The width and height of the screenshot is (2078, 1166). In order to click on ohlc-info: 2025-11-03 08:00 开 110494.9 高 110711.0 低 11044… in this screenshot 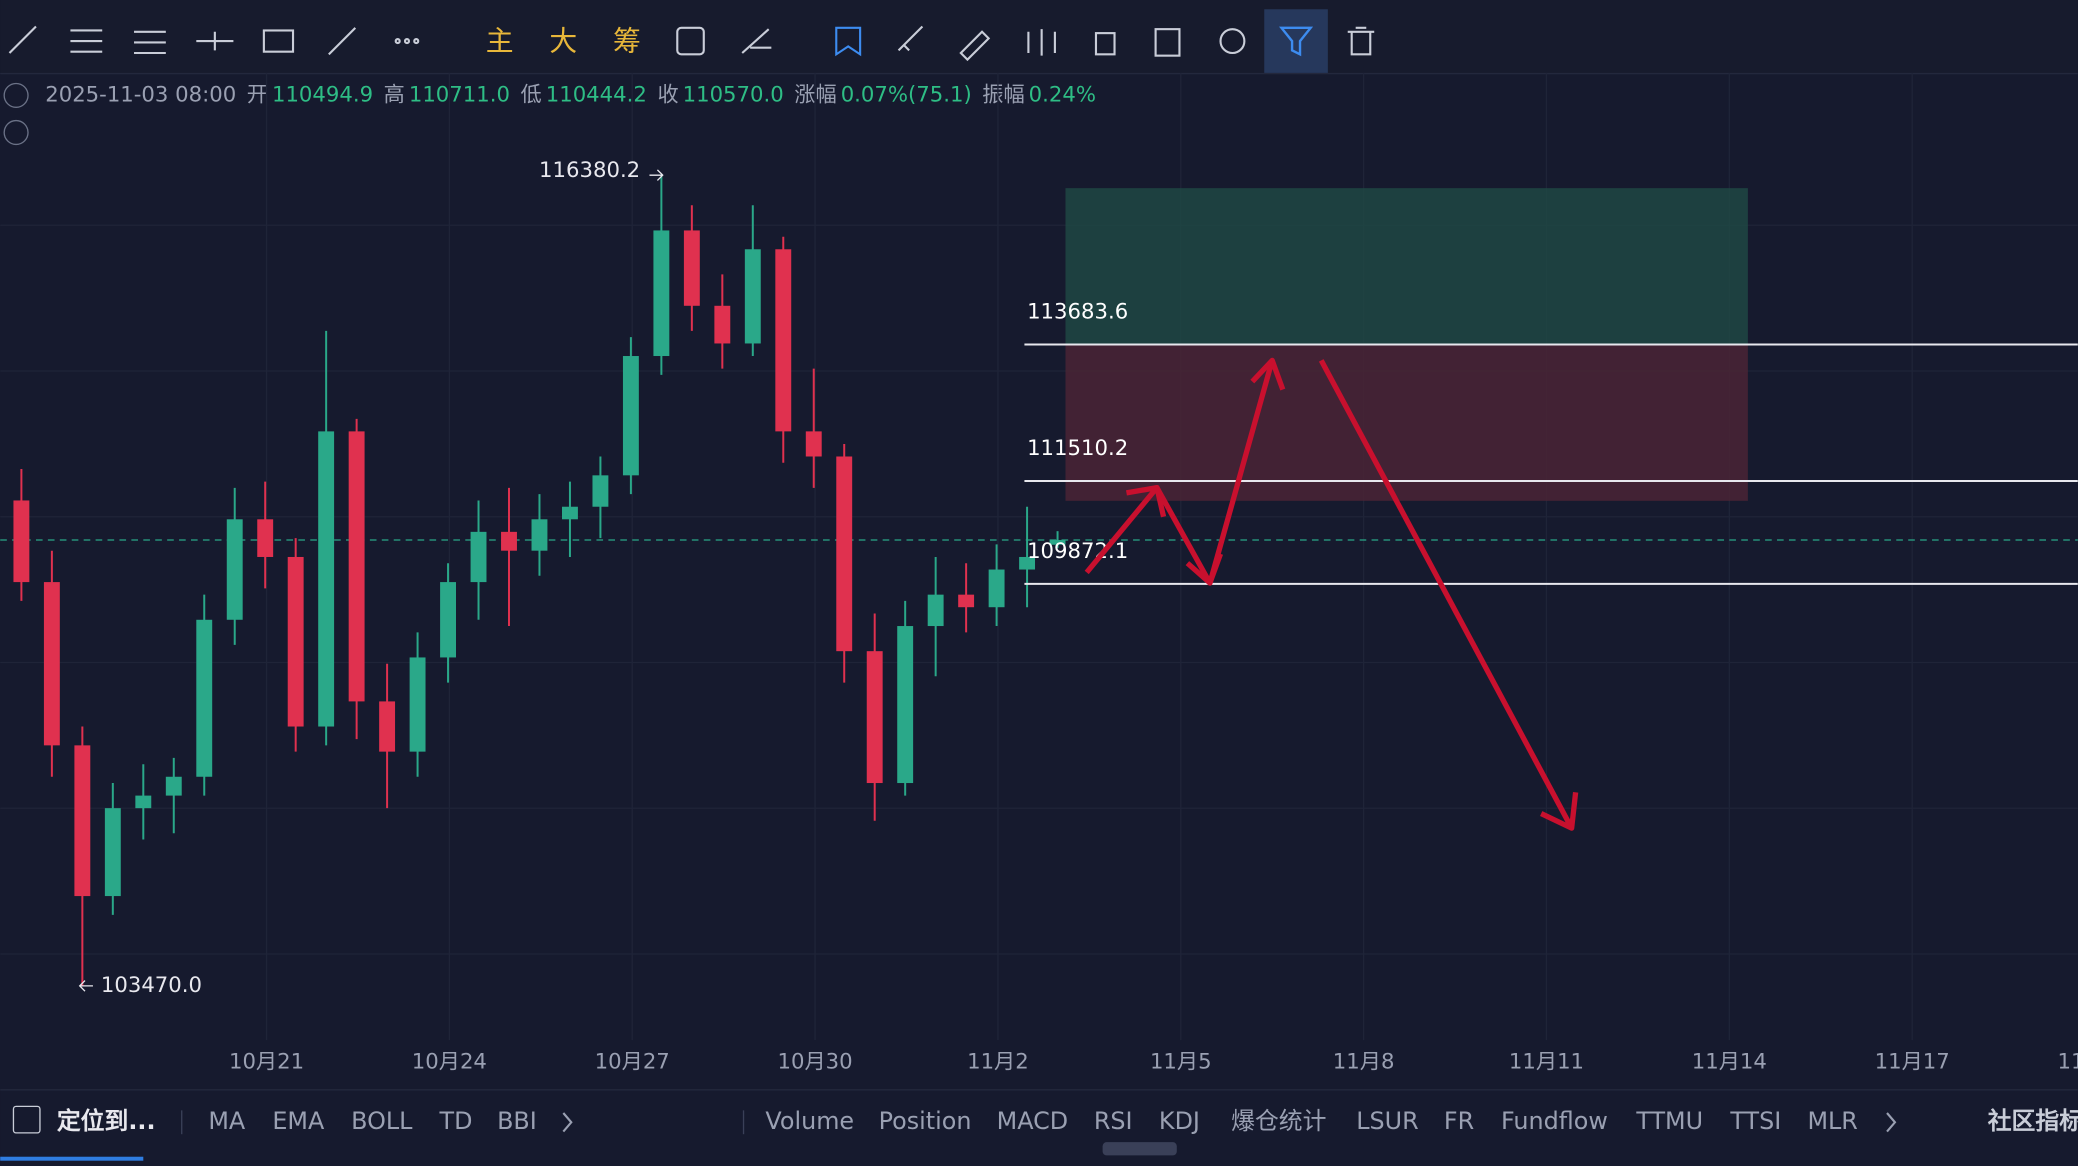, I will do `click(570, 93)`.